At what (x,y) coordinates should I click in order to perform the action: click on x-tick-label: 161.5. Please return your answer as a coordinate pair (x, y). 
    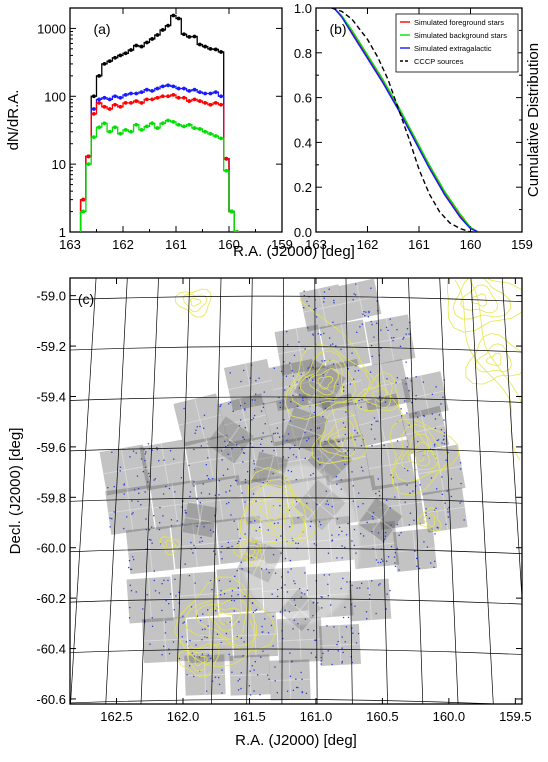
    Looking at the image, I should click on (249, 716).